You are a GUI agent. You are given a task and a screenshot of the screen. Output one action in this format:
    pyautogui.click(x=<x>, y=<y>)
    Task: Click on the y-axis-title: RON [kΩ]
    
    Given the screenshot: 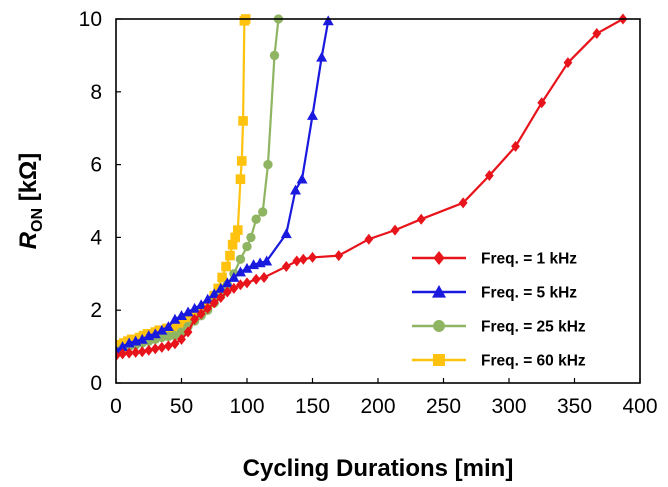 What is the action you would take?
    pyautogui.click(x=30, y=201)
    